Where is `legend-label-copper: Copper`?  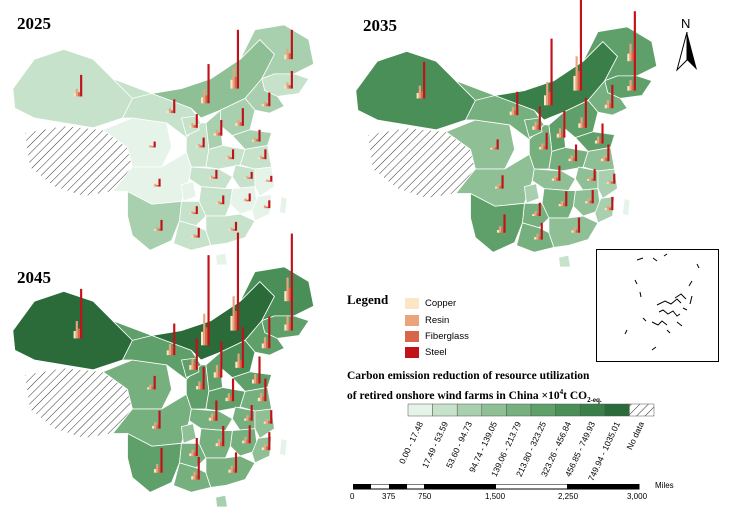
legend-label-copper: Copper is located at coordinates (441, 303).